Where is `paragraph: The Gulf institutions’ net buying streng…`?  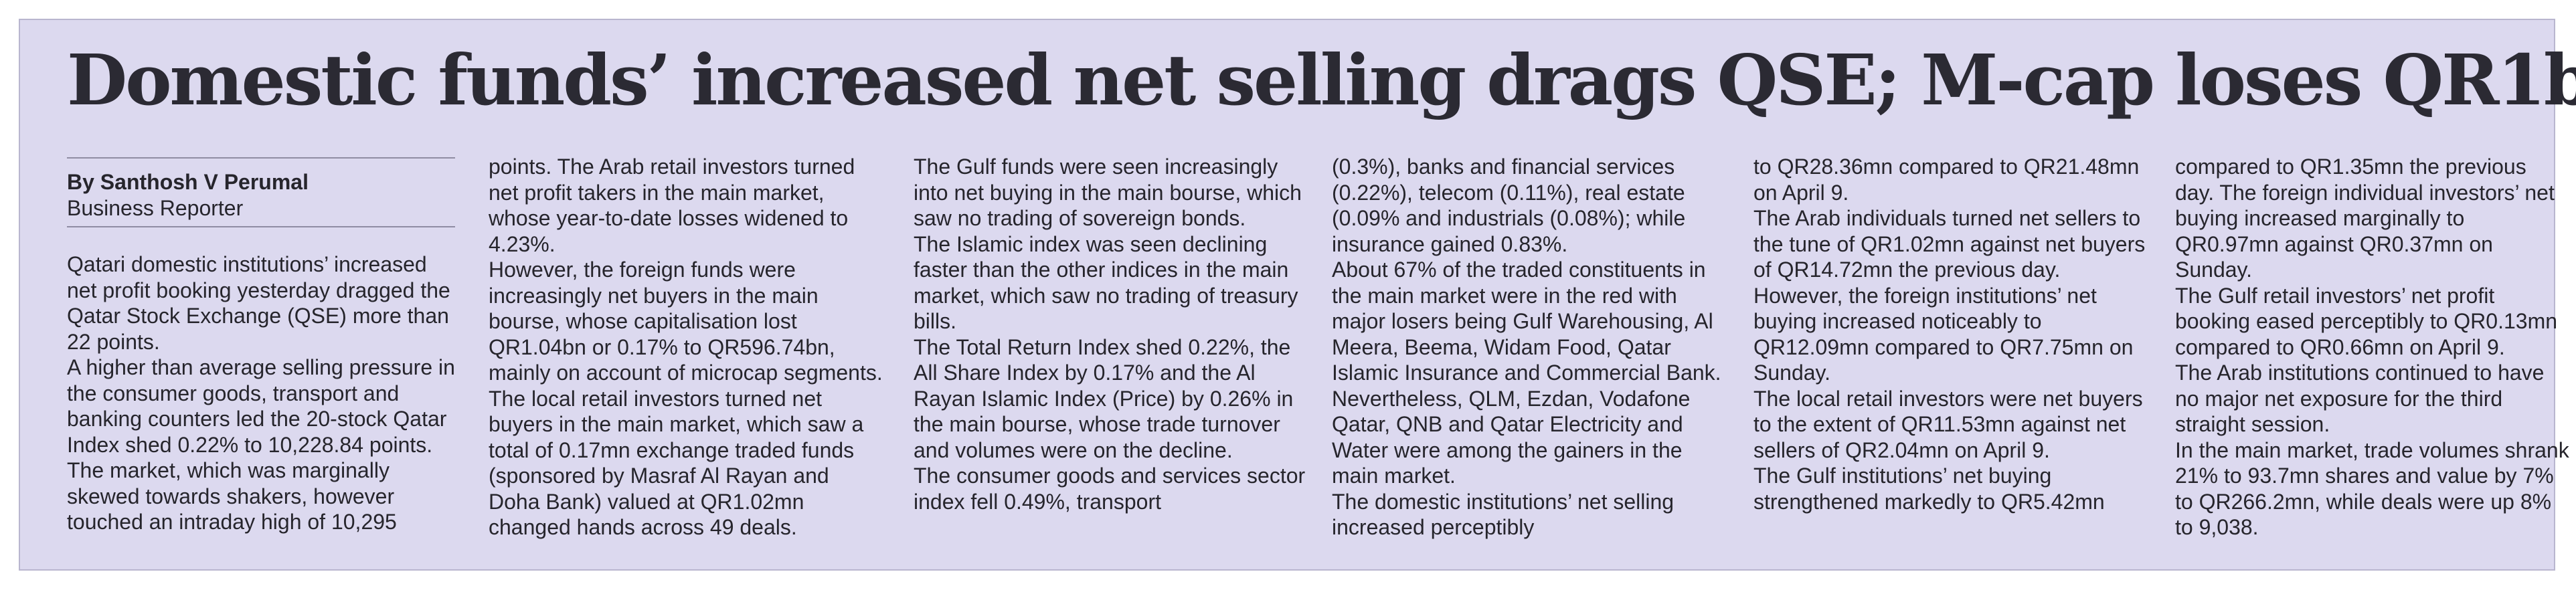
paragraph: The Gulf institutions’ net buying streng… is located at coordinates (1929, 489).